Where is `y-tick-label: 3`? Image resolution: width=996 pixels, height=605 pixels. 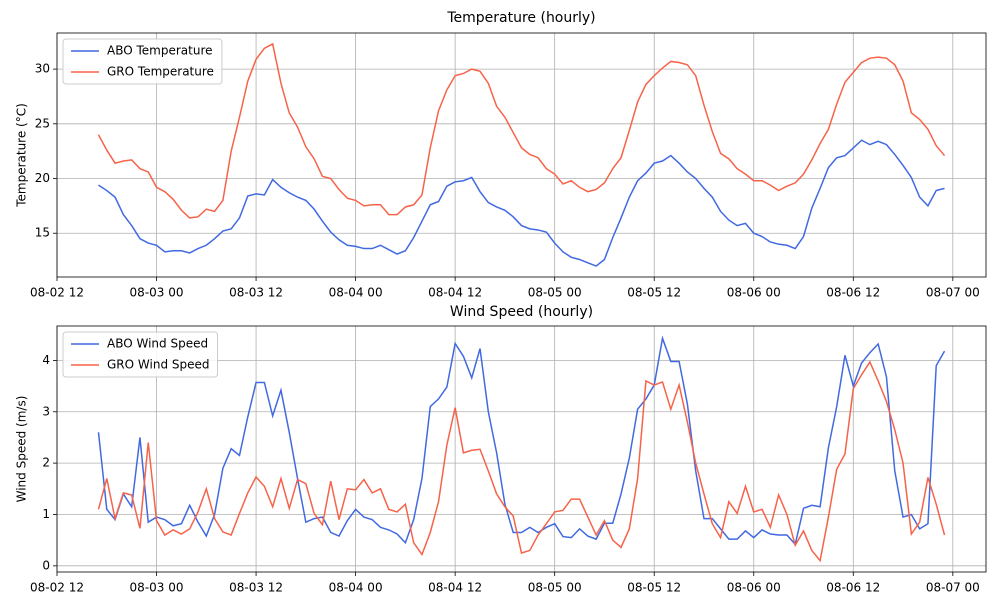
y-tick-label: 3 is located at coordinates (46, 411).